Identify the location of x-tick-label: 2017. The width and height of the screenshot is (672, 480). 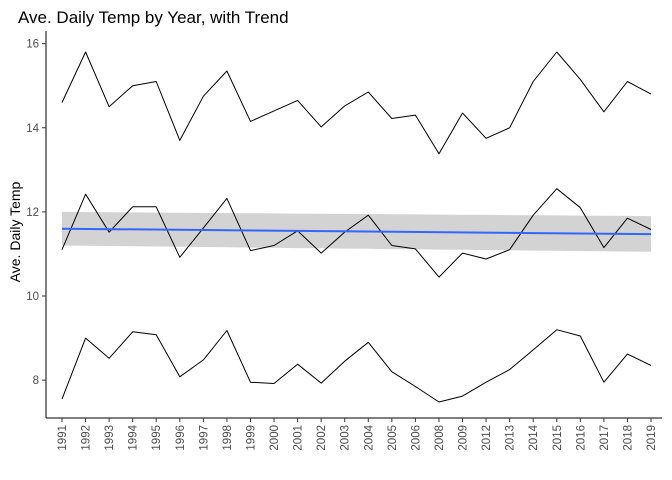
(605, 438).